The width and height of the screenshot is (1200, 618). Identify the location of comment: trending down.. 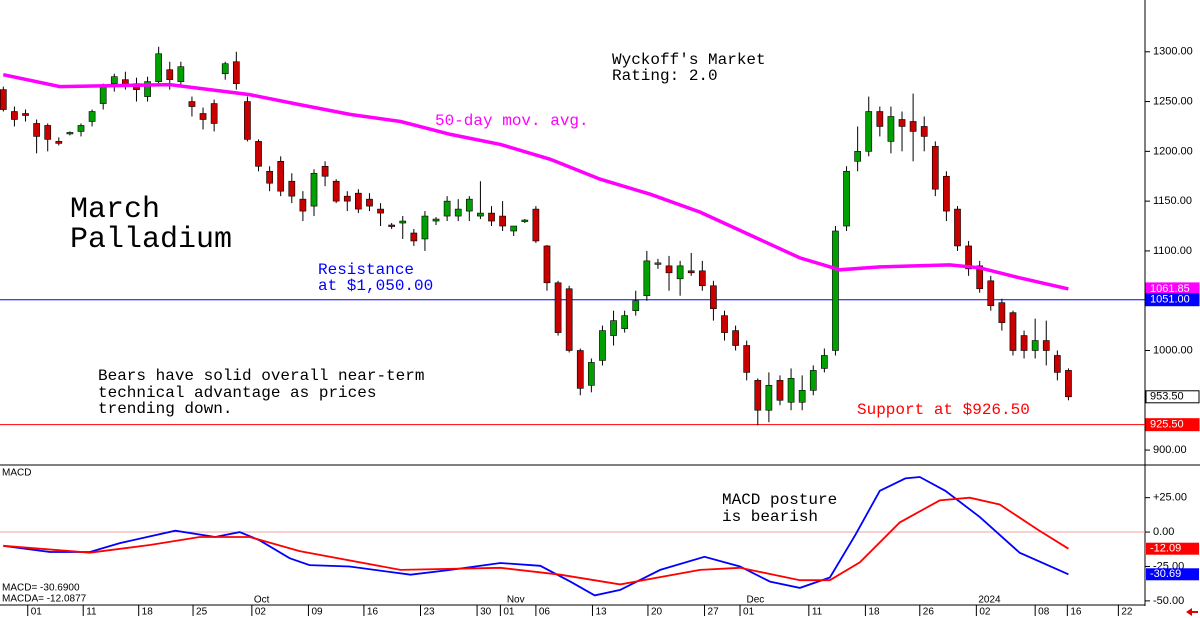
(165, 409).